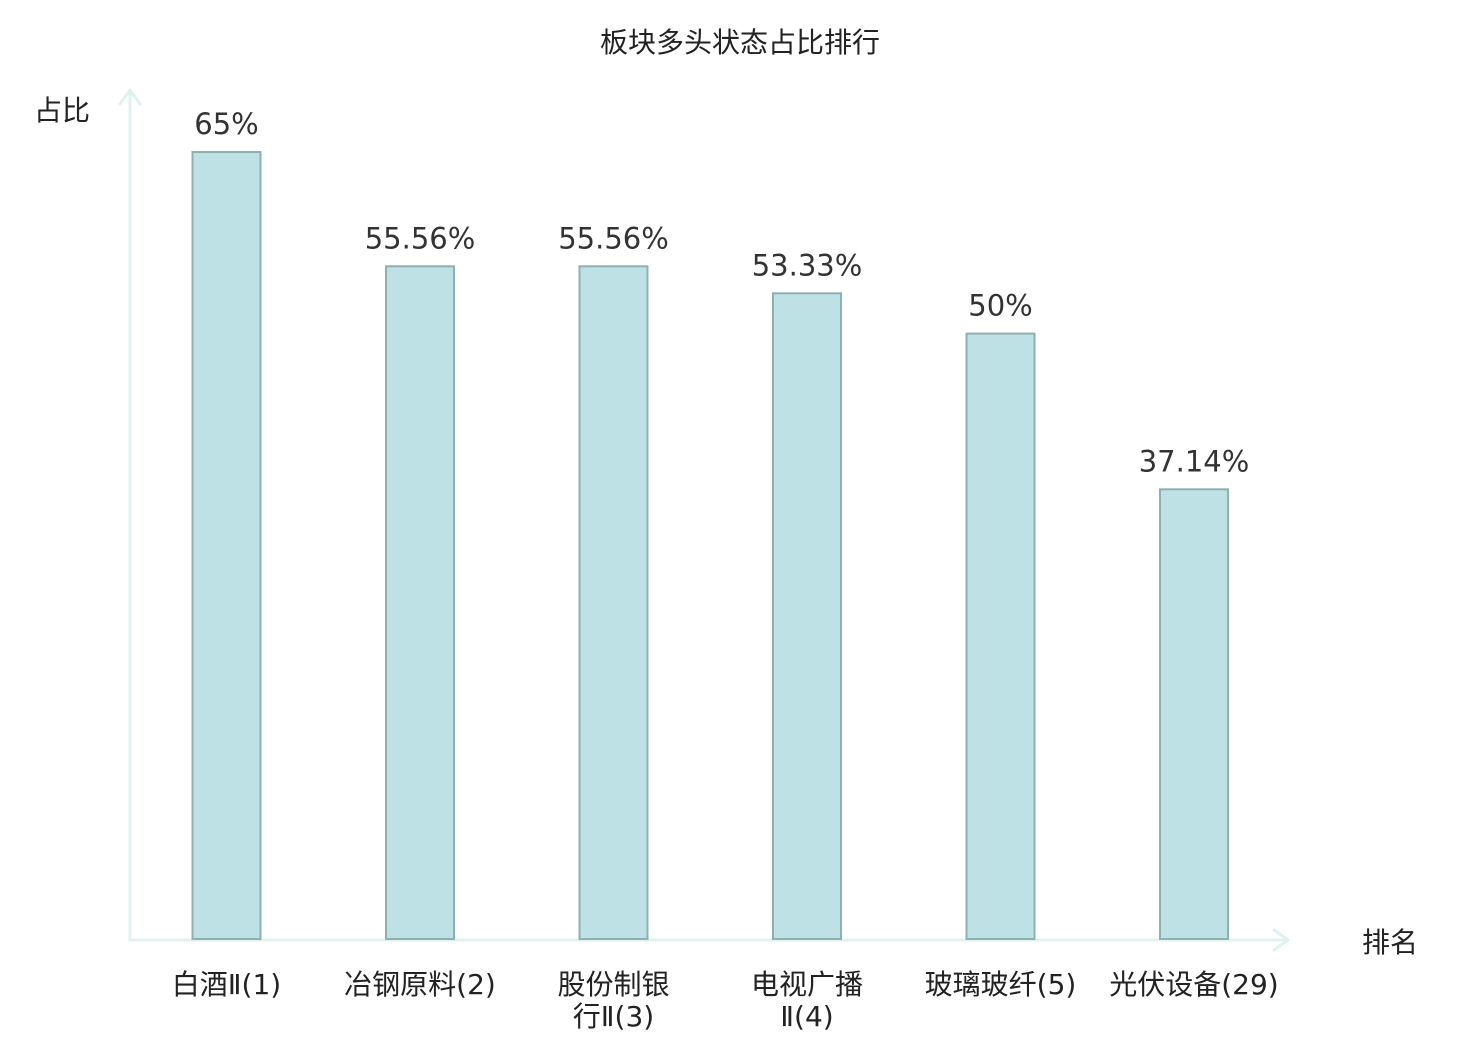 This screenshot has height=1040, width=1480. I want to click on category-label-line: 光伏设备(29), so click(1193, 984).